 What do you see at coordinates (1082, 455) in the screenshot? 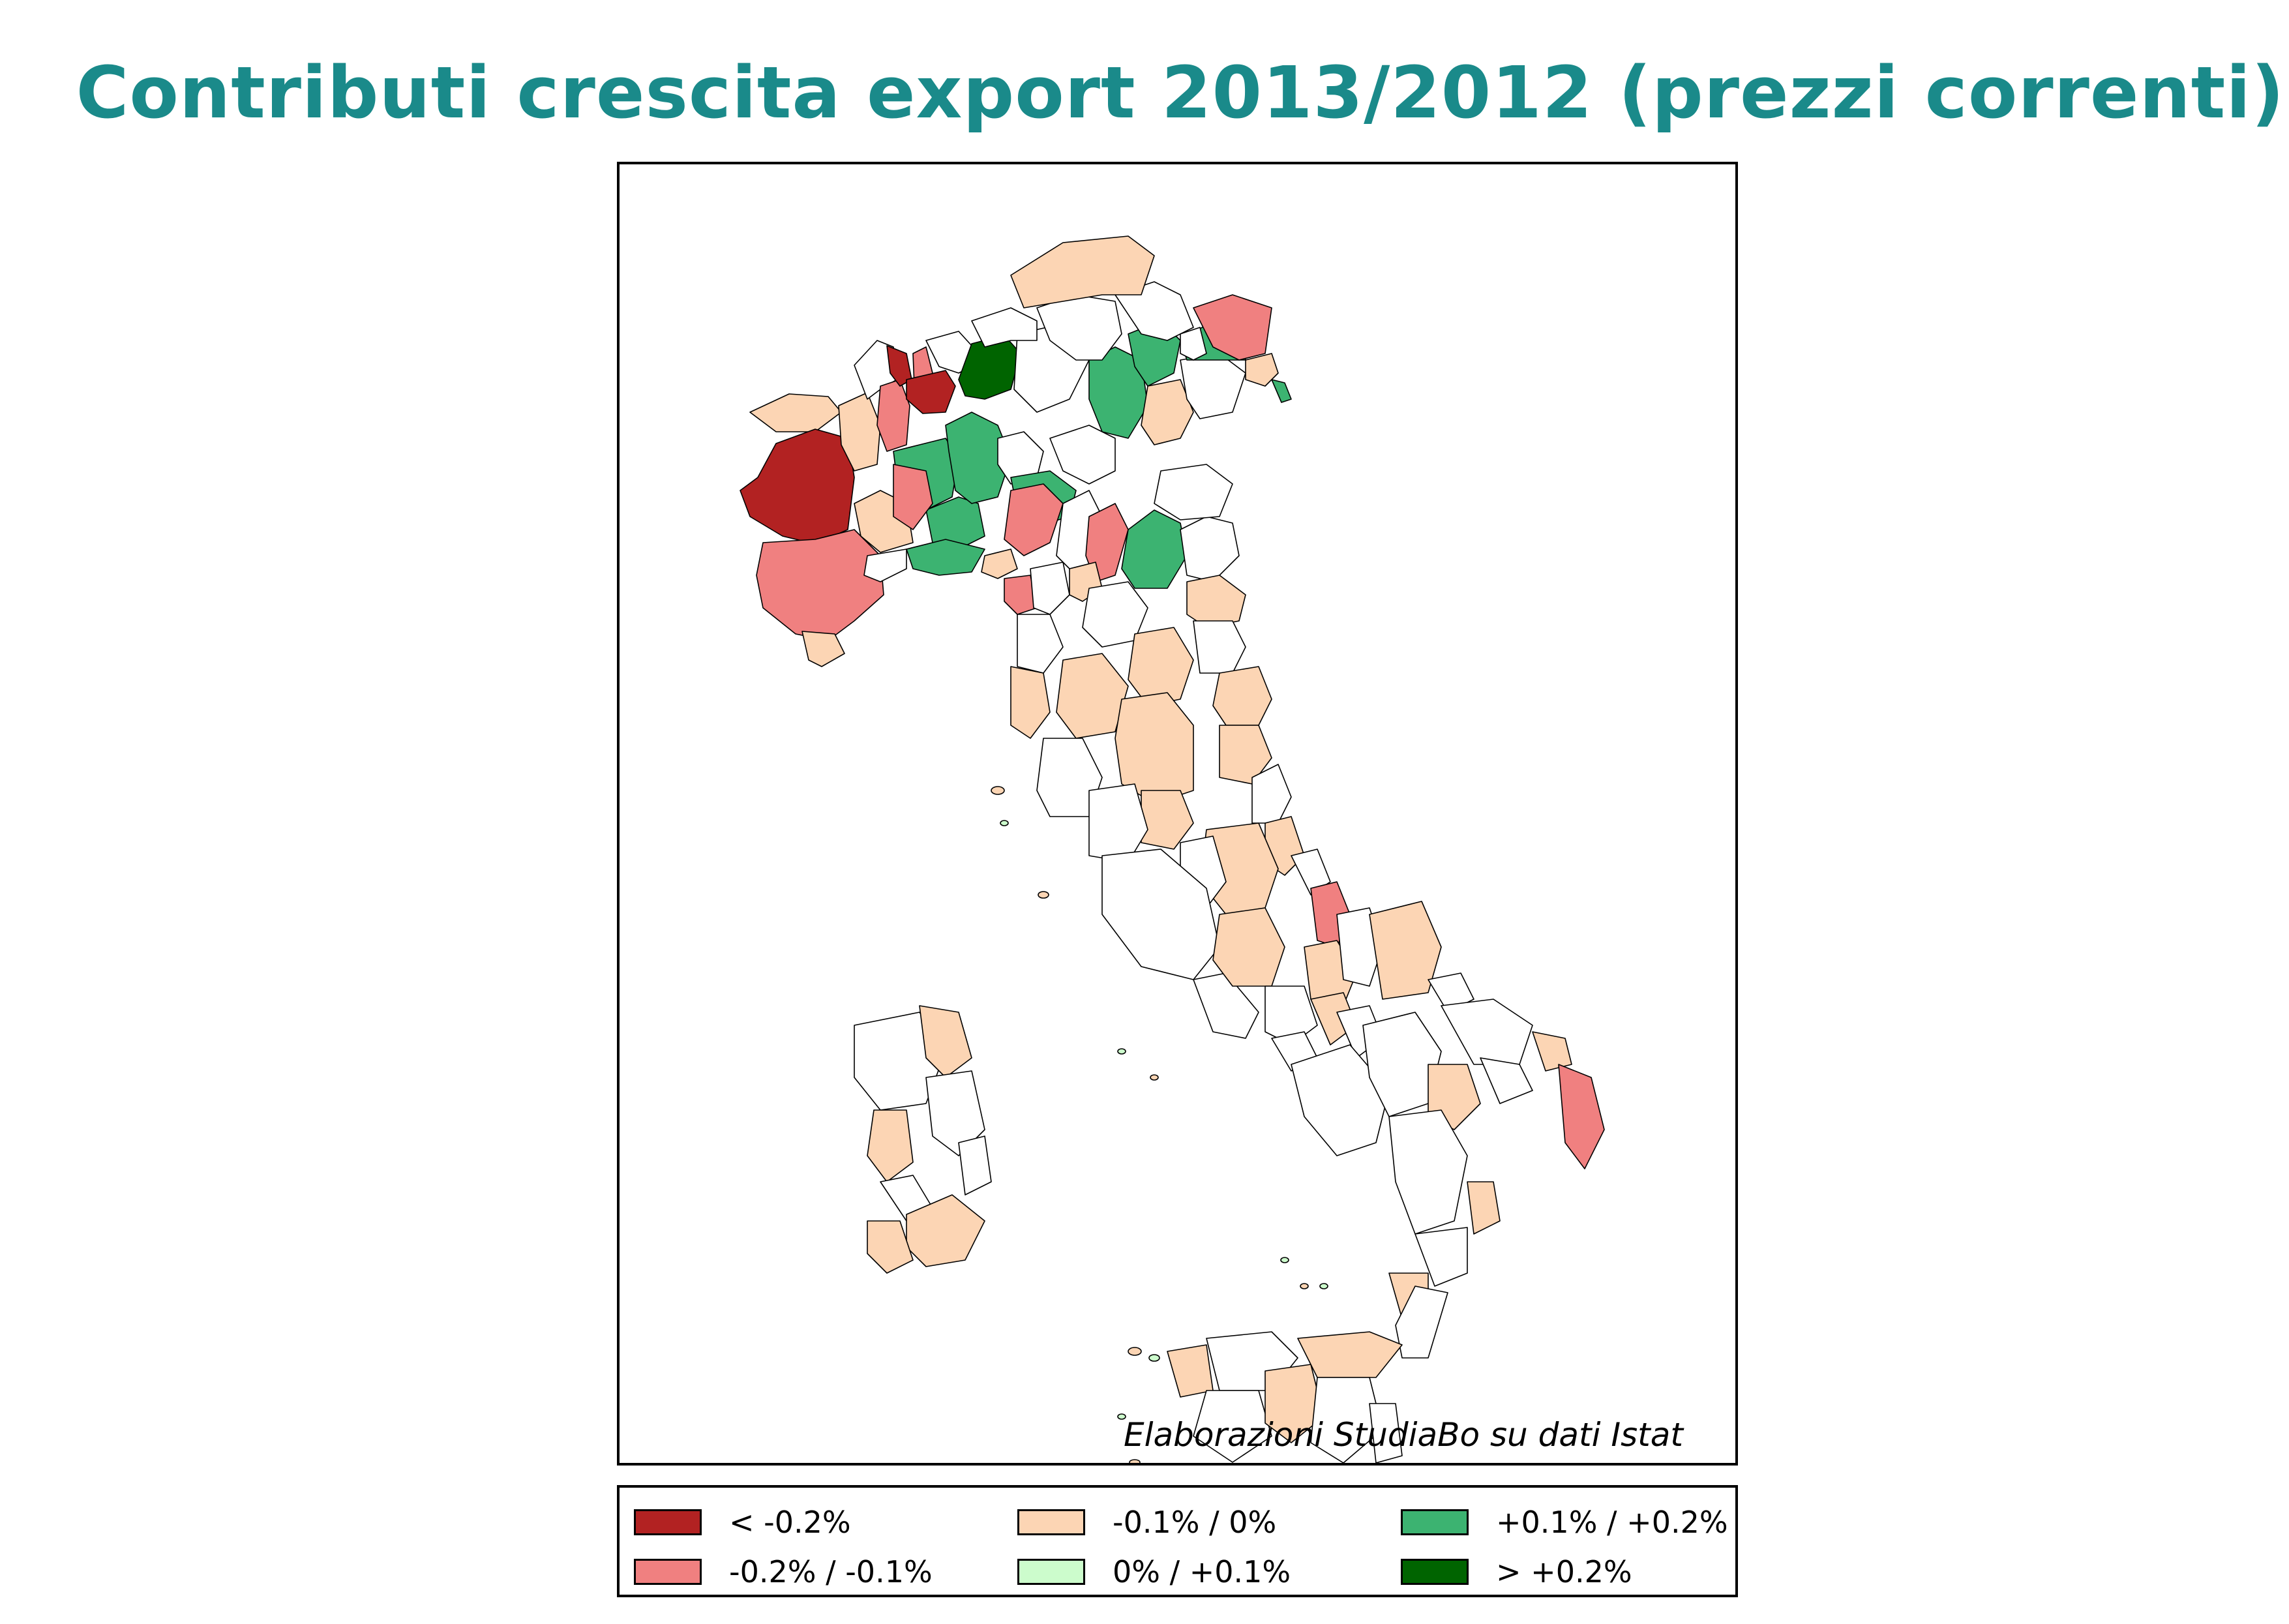
I see `province-mantova` at bounding box center [1082, 455].